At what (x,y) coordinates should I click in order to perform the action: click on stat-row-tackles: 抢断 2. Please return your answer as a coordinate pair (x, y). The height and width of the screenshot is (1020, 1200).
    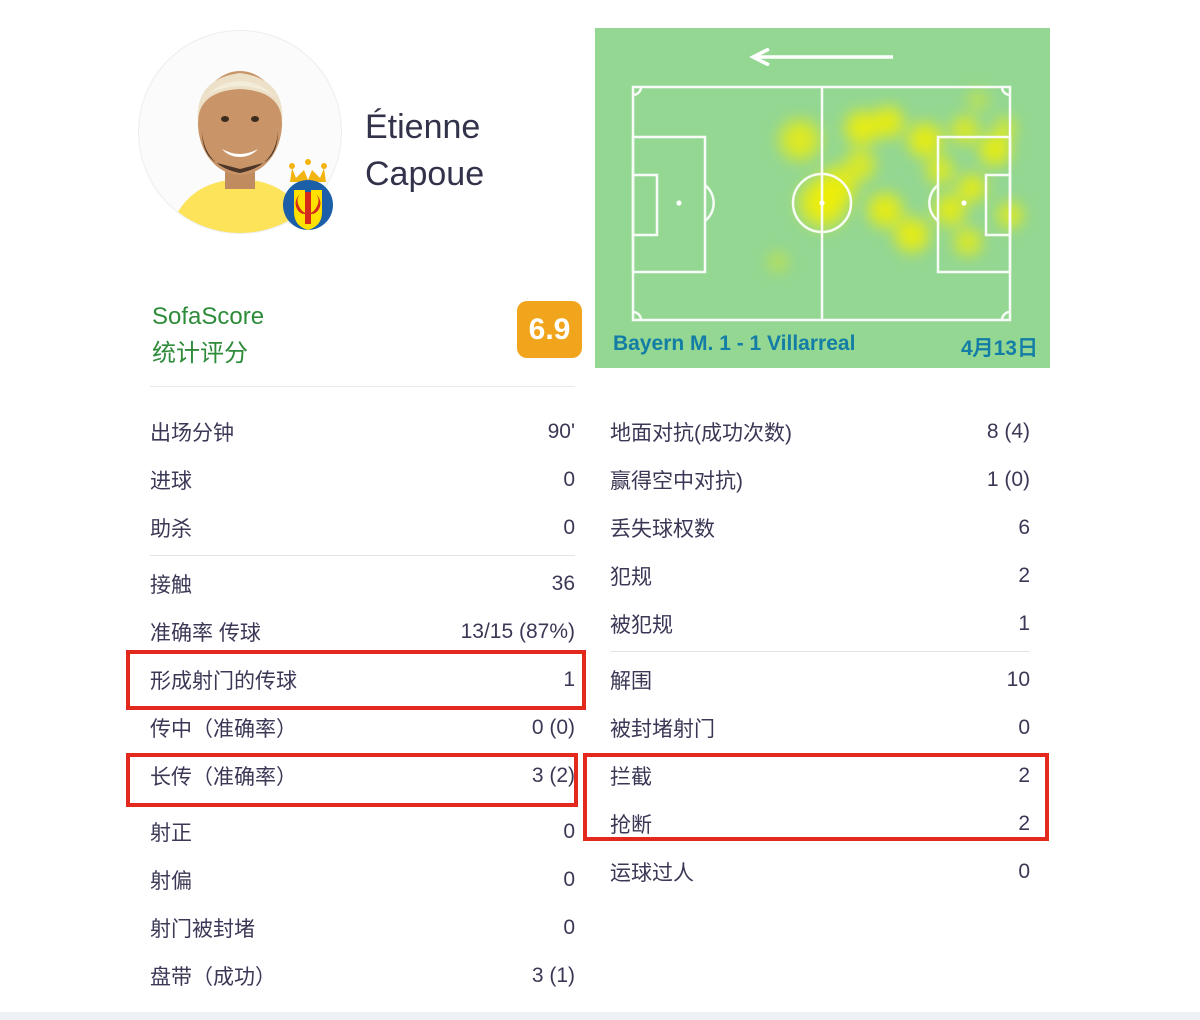
    Looking at the image, I should click on (820, 824).